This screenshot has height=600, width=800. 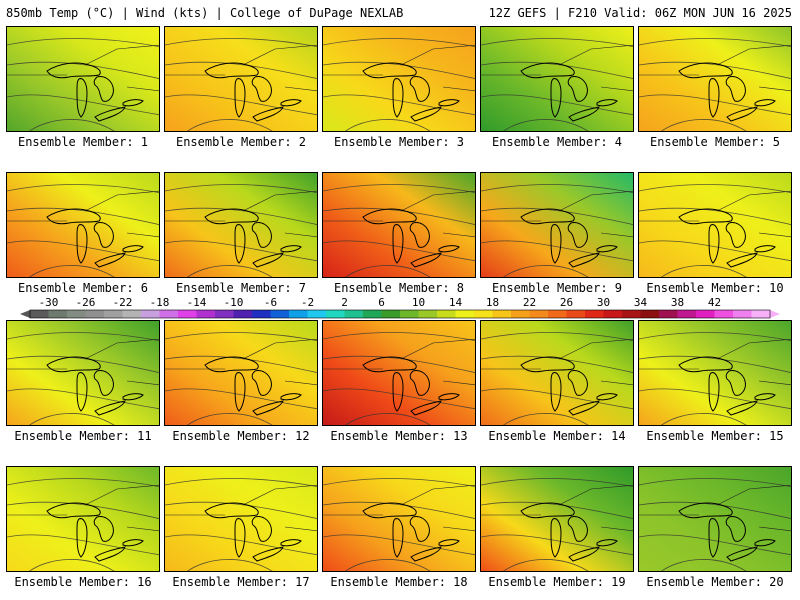 I want to click on member-caption: Ensemble Member: 3, so click(x=399, y=142).